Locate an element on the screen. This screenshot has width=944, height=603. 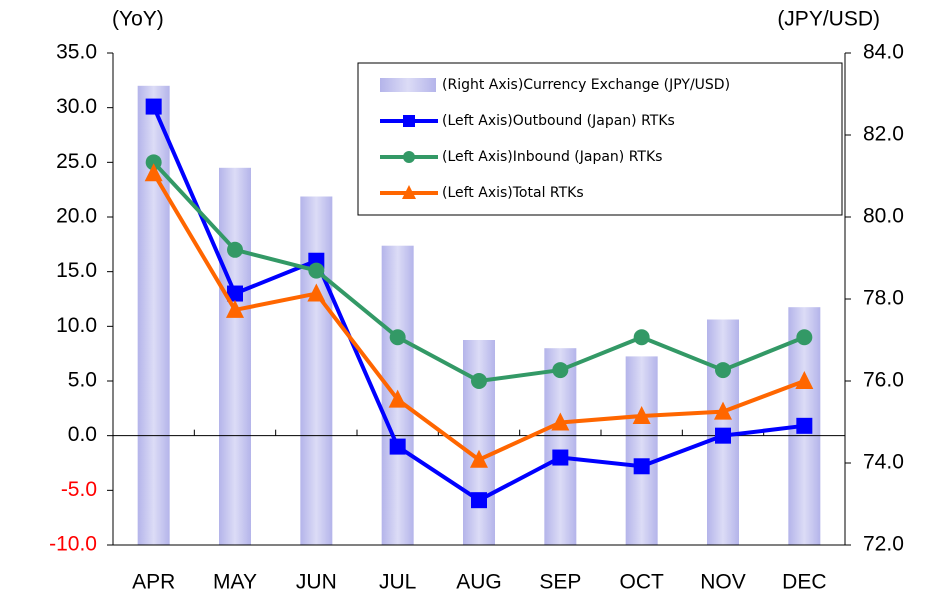
x-tick-label: NOV is located at coordinates (723, 582).